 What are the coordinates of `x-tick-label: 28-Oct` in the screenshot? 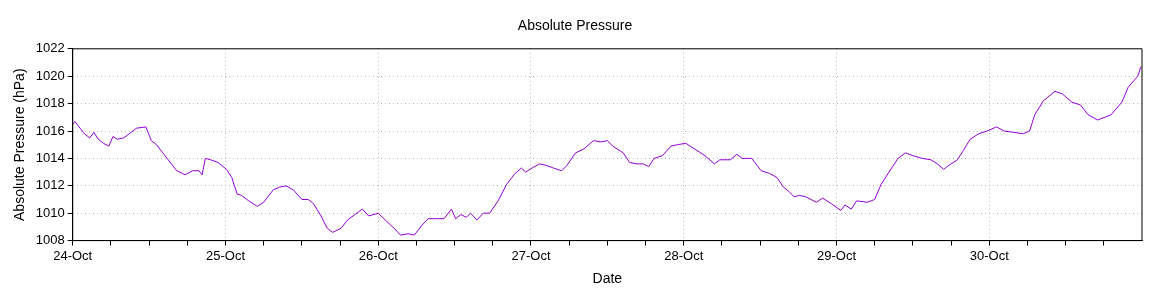 It's located at (684, 255).